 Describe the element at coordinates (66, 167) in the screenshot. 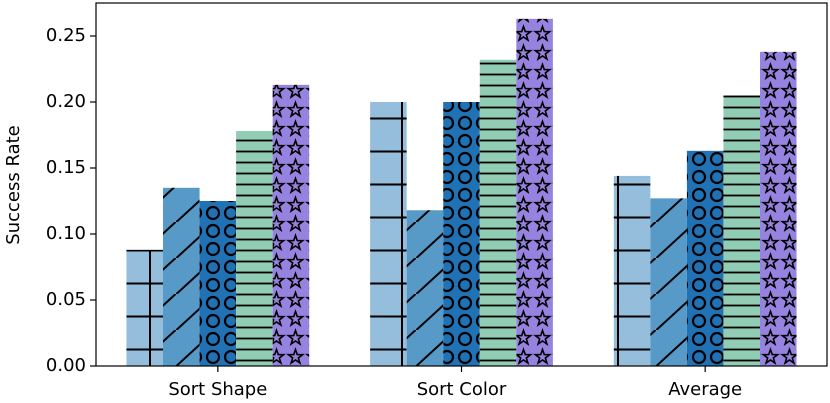

I see `y-tick-label: 0.15` at that location.